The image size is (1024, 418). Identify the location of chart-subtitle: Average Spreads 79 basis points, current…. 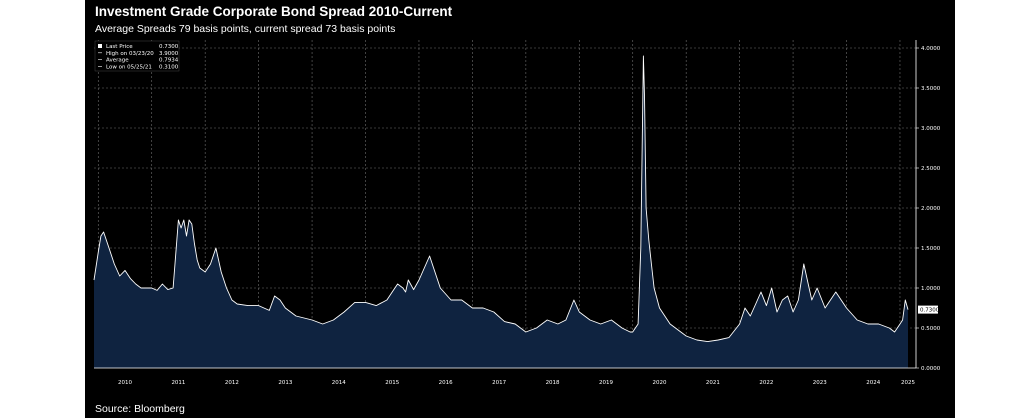
(245, 29).